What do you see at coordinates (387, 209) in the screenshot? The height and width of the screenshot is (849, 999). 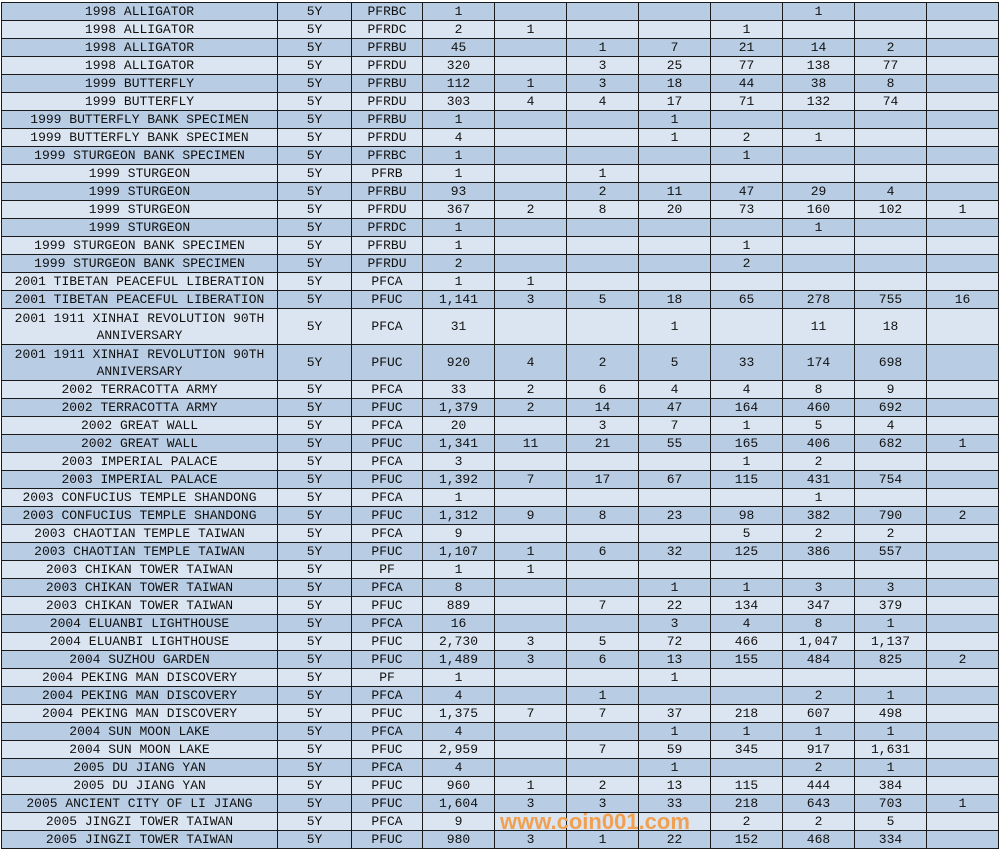 I see `cell-grade-code: PFRDU` at bounding box center [387, 209].